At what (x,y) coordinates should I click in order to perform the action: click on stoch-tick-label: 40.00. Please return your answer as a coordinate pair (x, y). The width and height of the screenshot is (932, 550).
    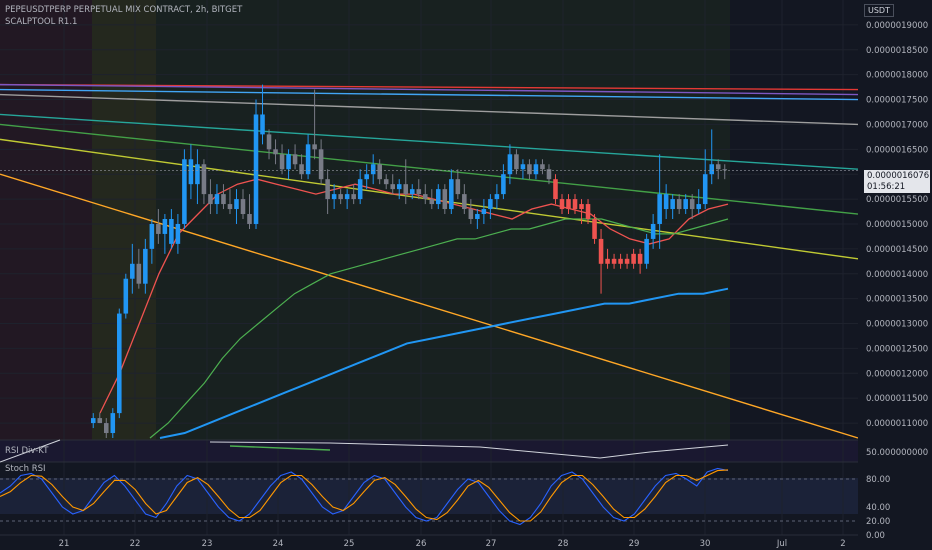
    Looking at the image, I should click on (878, 508).